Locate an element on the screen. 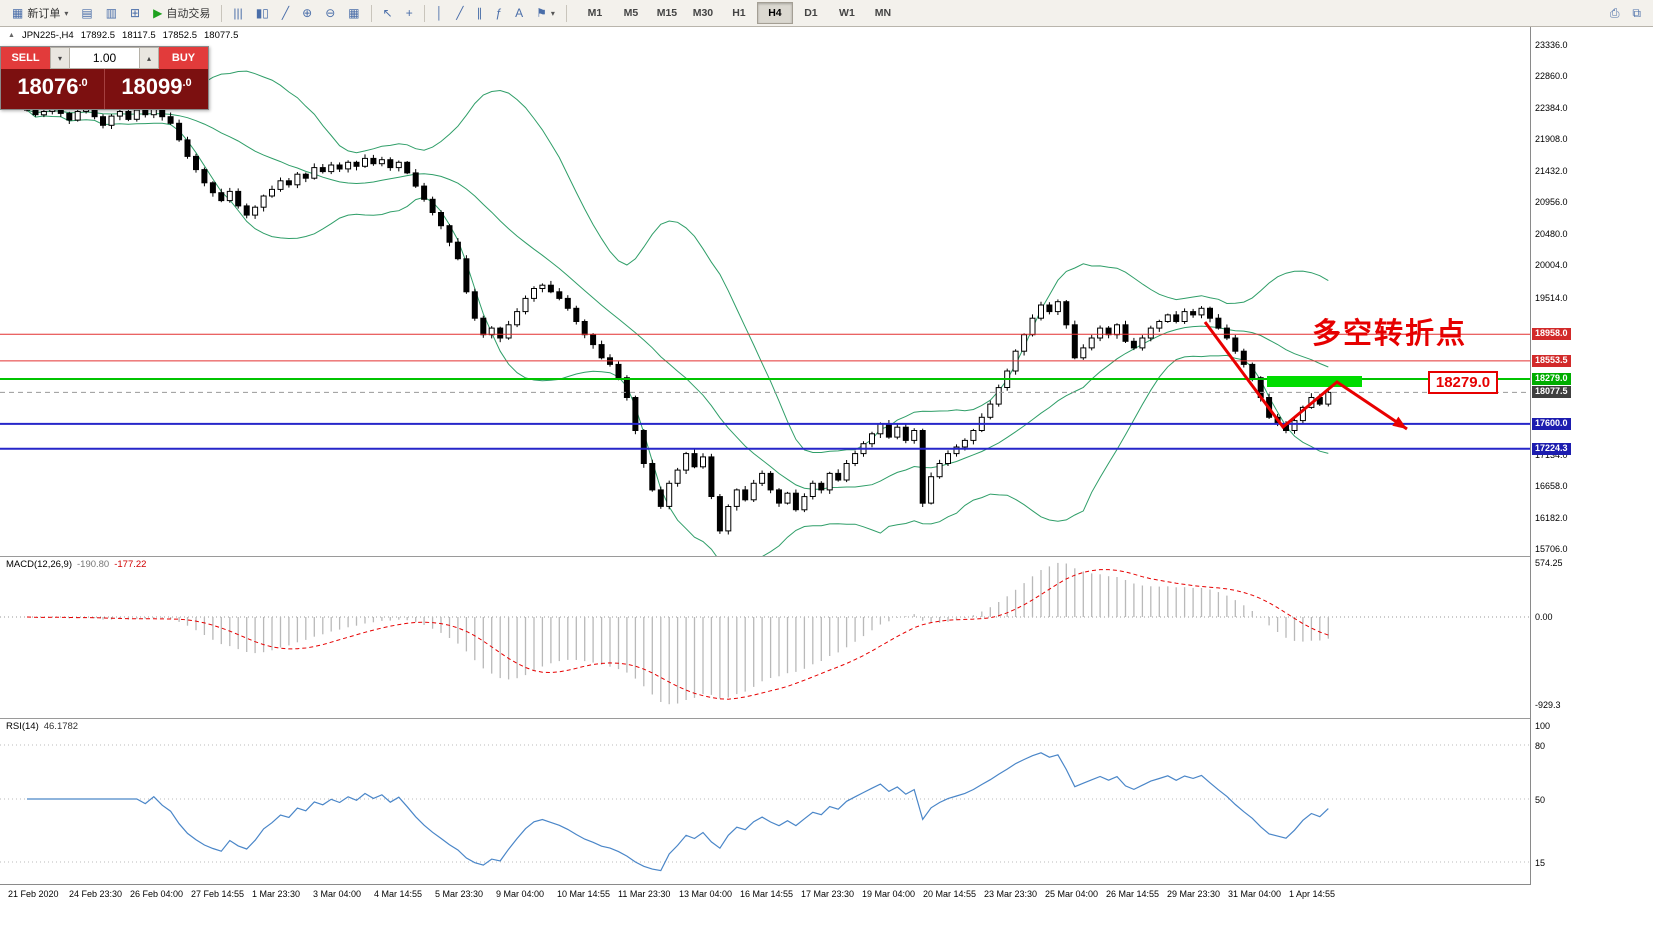 The height and width of the screenshot is (950, 1653). timeframe-m5-button: M5 is located at coordinates (631, 13).